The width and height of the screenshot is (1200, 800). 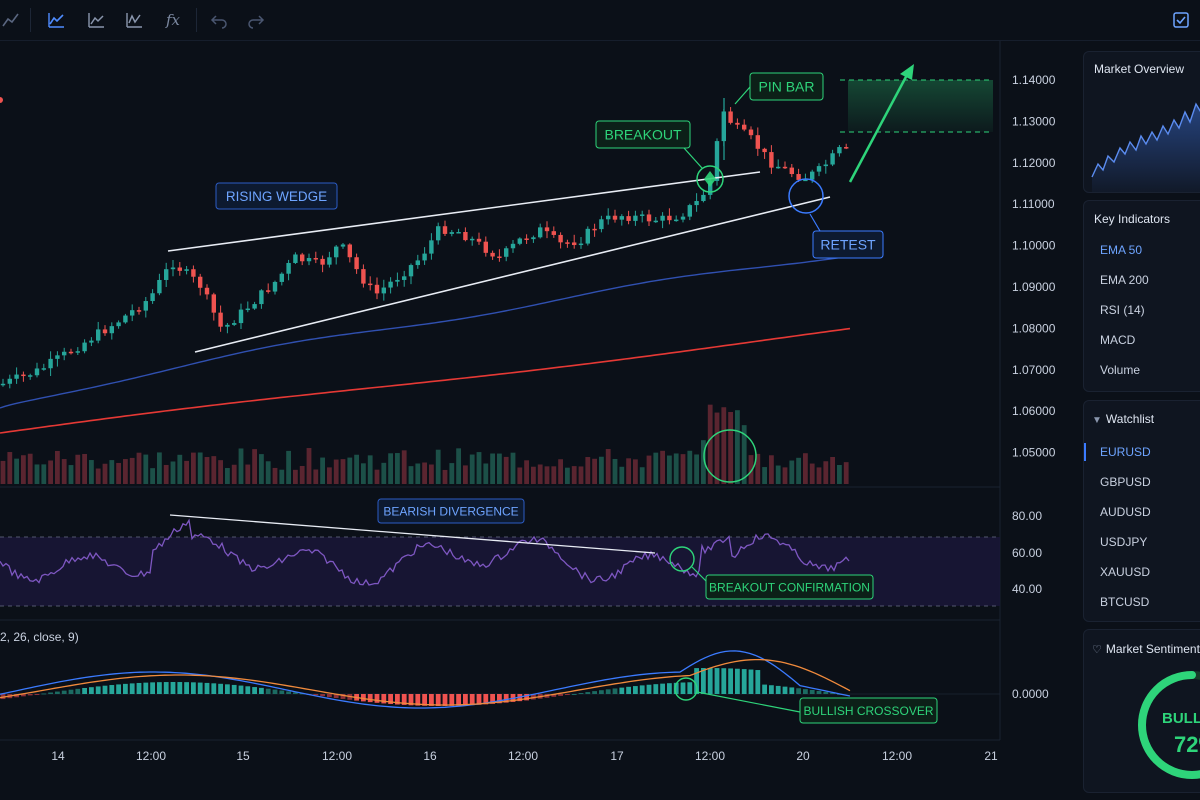 What do you see at coordinates (1125, 482) in the screenshot?
I see `watchlist-item-gbpusd: GBPUSD` at bounding box center [1125, 482].